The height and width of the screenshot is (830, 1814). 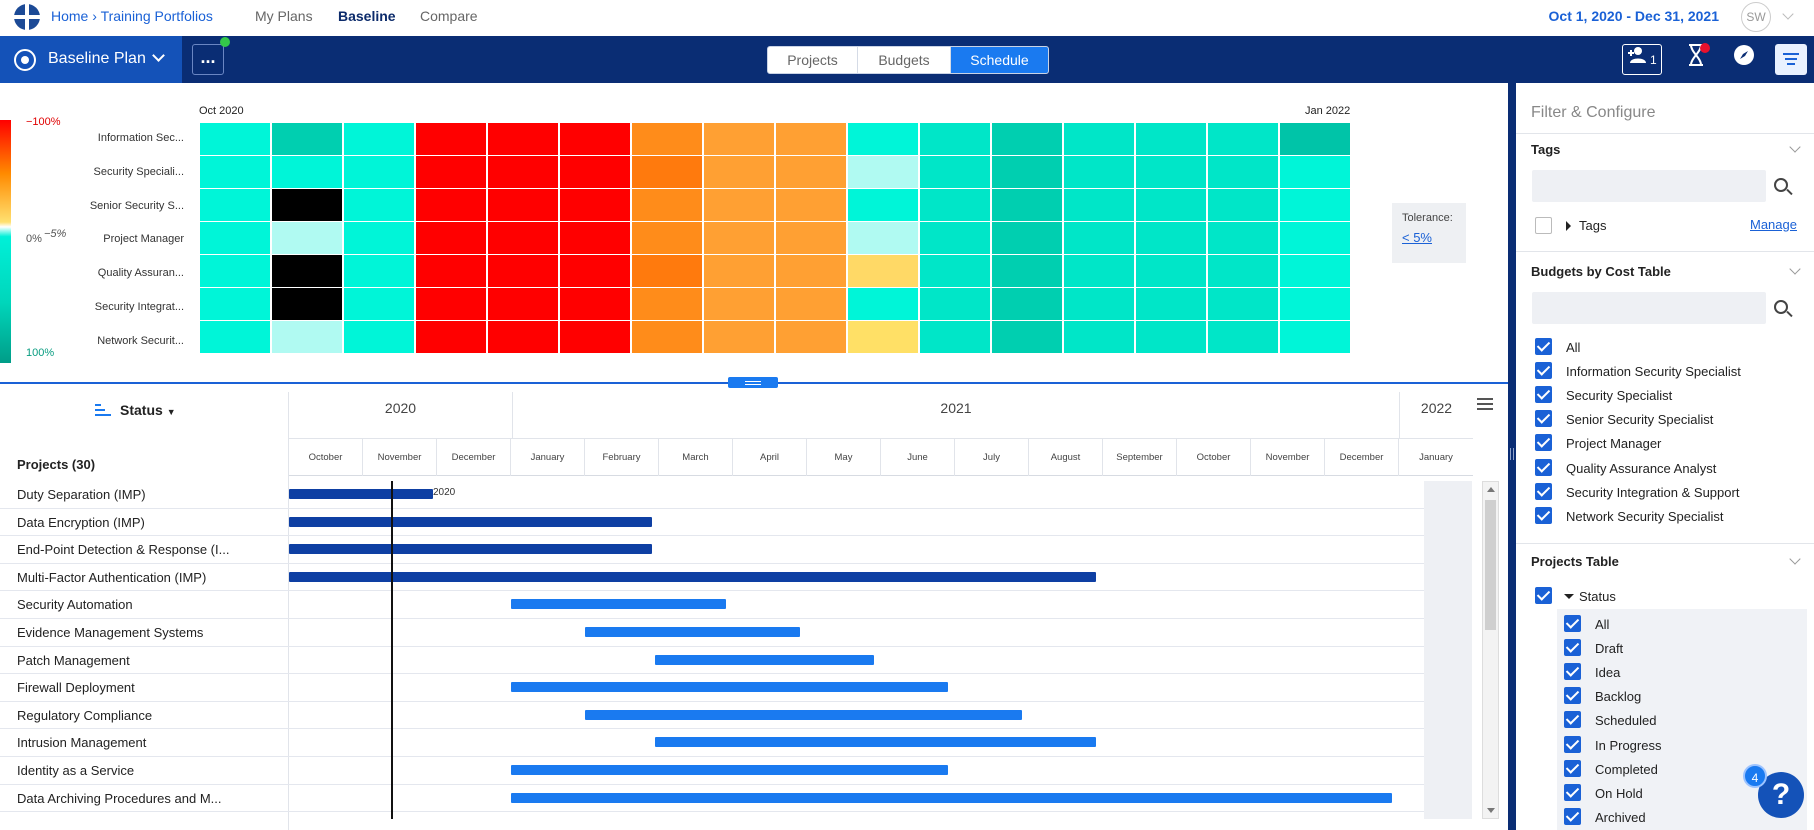 What do you see at coordinates (1649, 186) in the screenshot?
I see `tags-search-input` at bounding box center [1649, 186].